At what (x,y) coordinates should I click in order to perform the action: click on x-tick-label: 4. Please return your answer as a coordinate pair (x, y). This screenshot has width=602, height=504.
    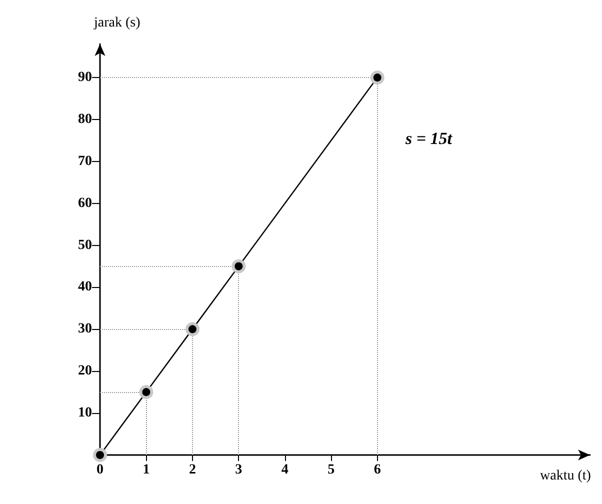
    Looking at the image, I should click on (284, 470).